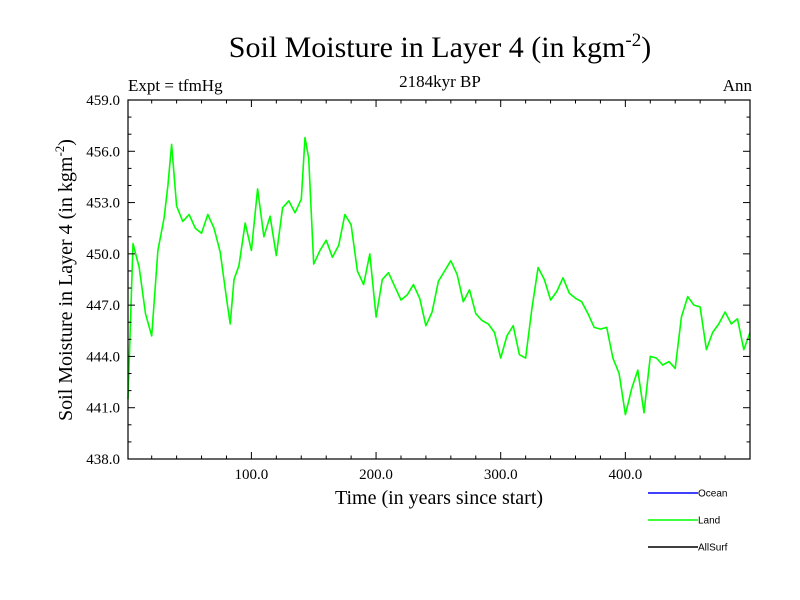  Describe the element at coordinates (712, 494) in the screenshot. I see `legend-label-ocean: Ocean` at that location.